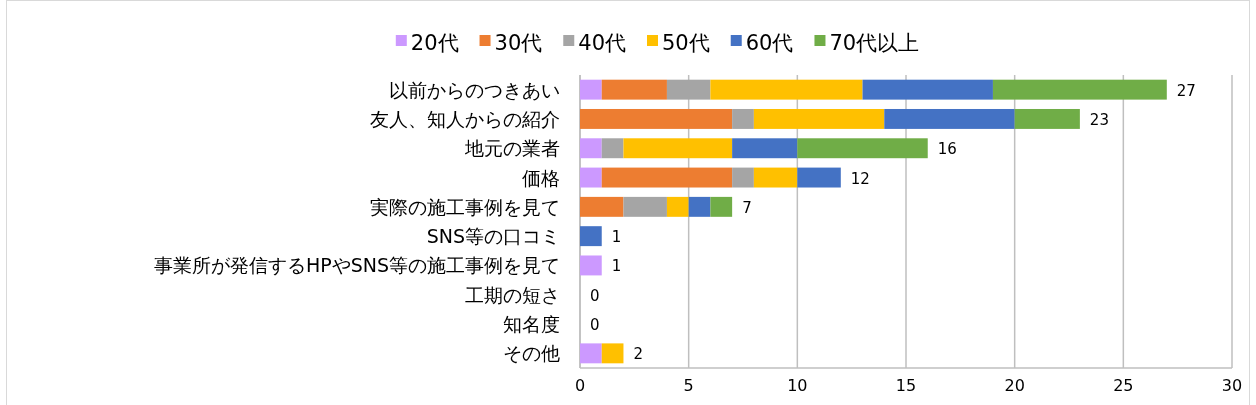 This screenshot has width=1256, height=405. What do you see at coordinates (906, 385) in the screenshot?
I see `x-tick-label: 15` at bounding box center [906, 385].